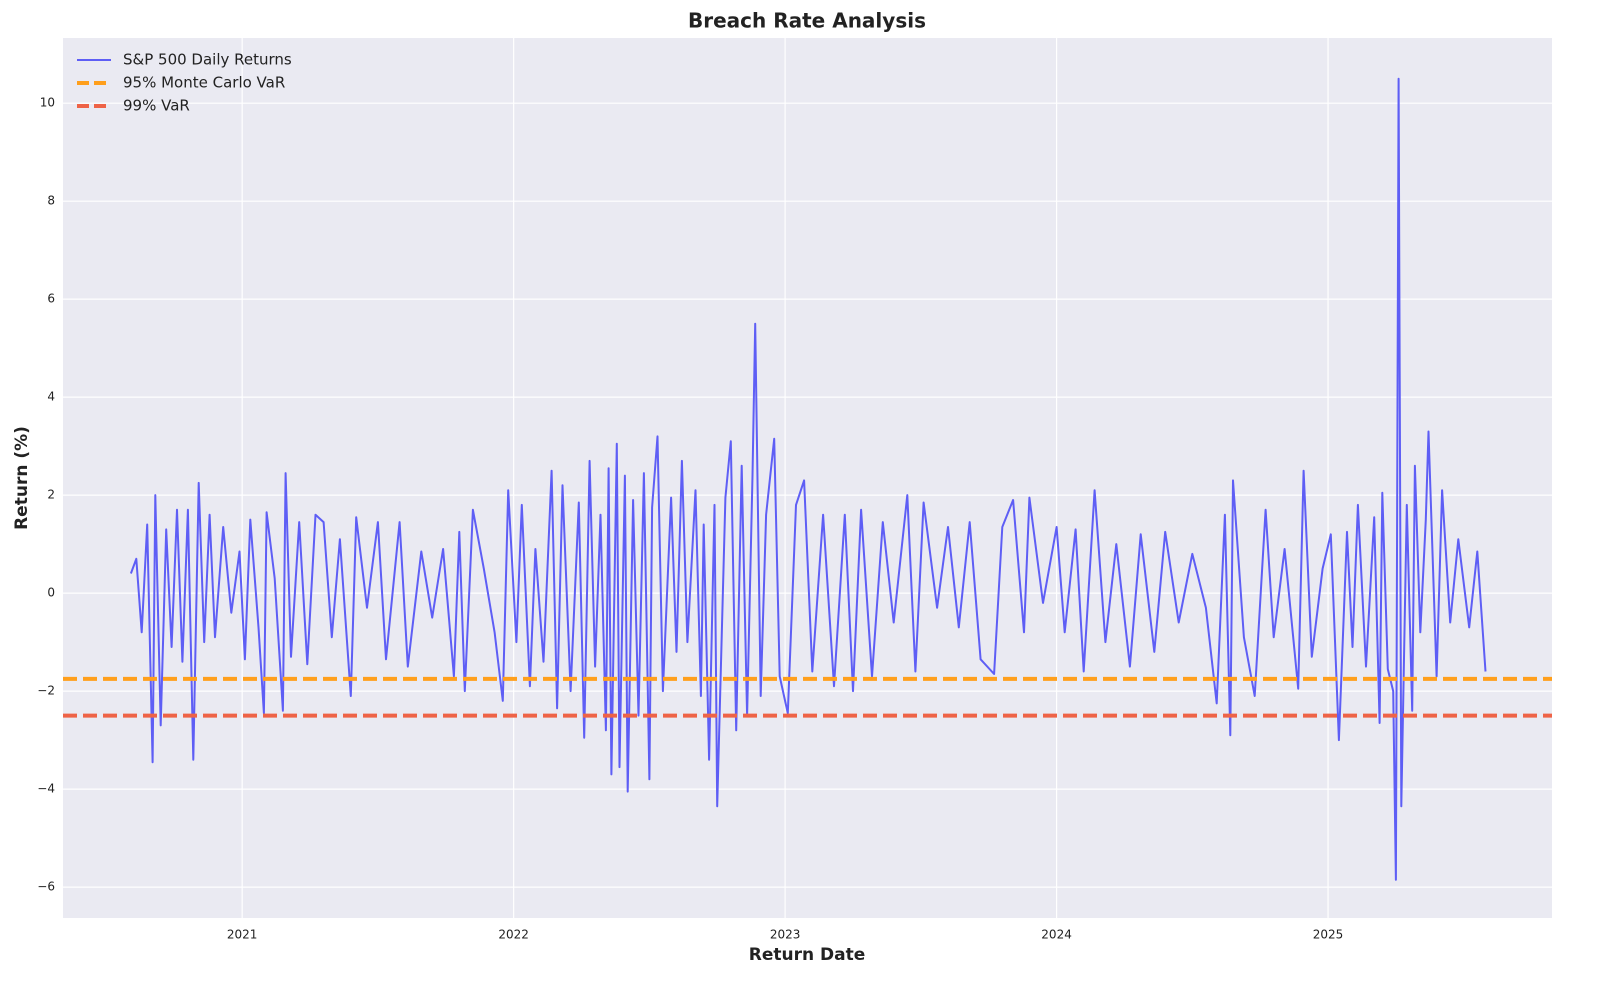 This screenshot has width=1600, height=1000. What do you see at coordinates (513, 935) in the screenshot?
I see `x-tick-label: 2022` at bounding box center [513, 935].